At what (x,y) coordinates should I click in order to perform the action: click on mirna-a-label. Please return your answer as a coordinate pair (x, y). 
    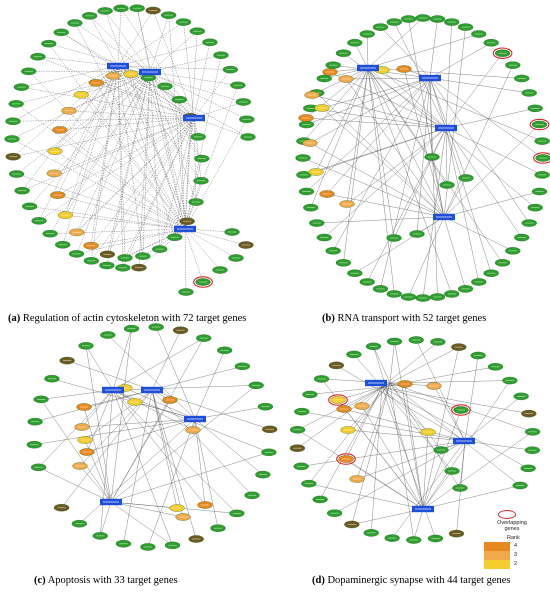
    Looking at the image, I should click on (150, 72).